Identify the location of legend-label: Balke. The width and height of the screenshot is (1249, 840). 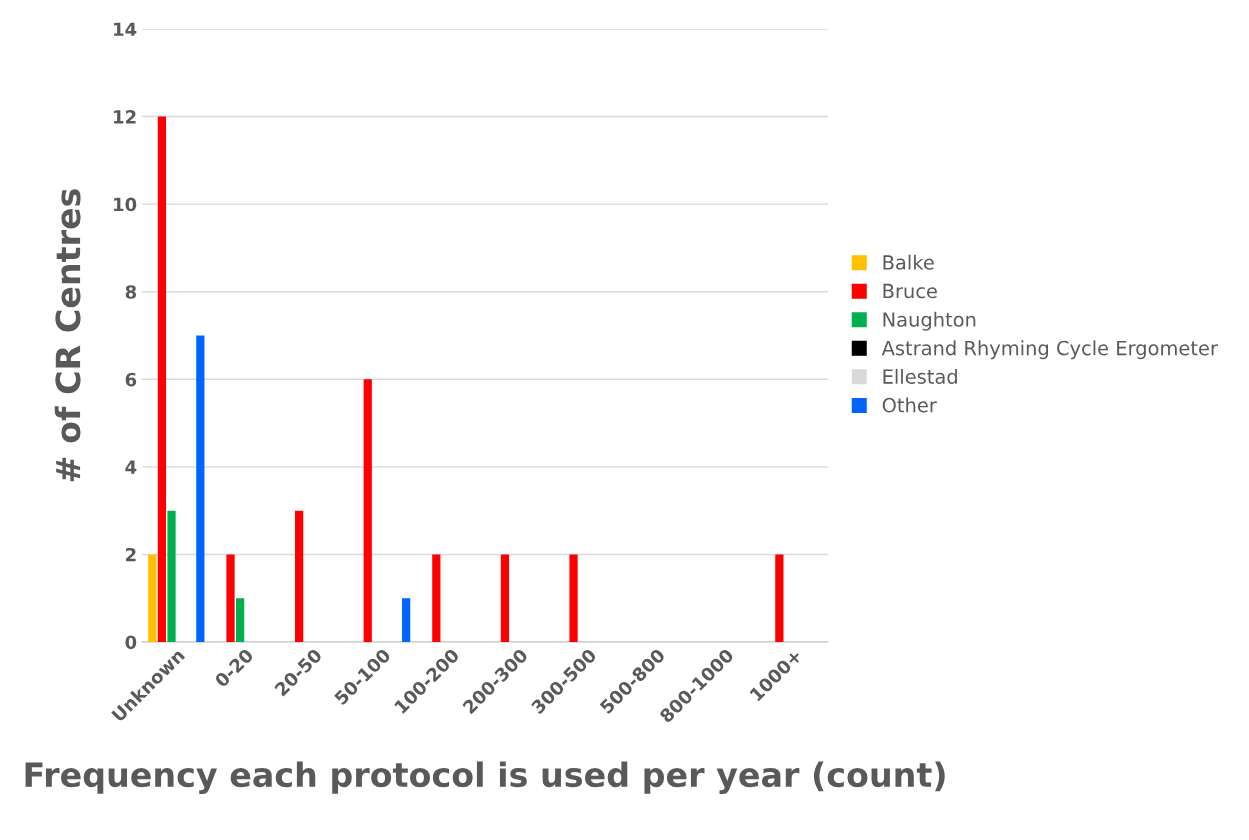
(908, 262).